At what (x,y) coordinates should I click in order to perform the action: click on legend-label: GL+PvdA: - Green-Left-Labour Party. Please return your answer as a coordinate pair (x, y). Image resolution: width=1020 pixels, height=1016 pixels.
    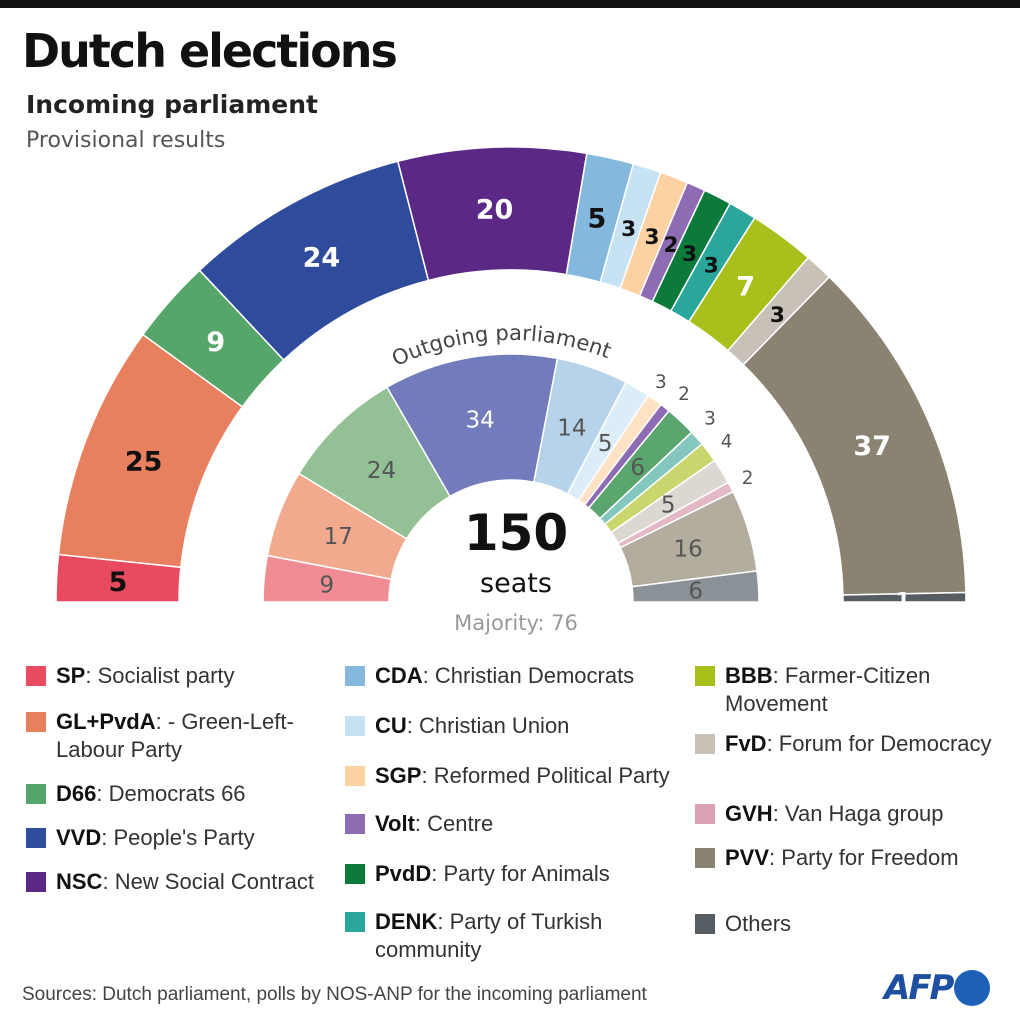
    Looking at the image, I should click on (175, 735).